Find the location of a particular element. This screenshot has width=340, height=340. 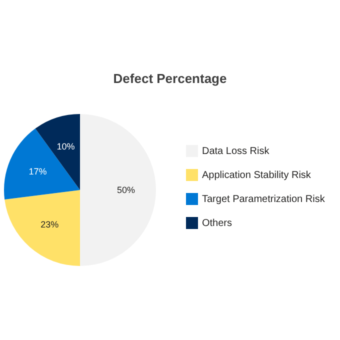

chart-title: Defect Percentage is located at coordinates (170, 78).